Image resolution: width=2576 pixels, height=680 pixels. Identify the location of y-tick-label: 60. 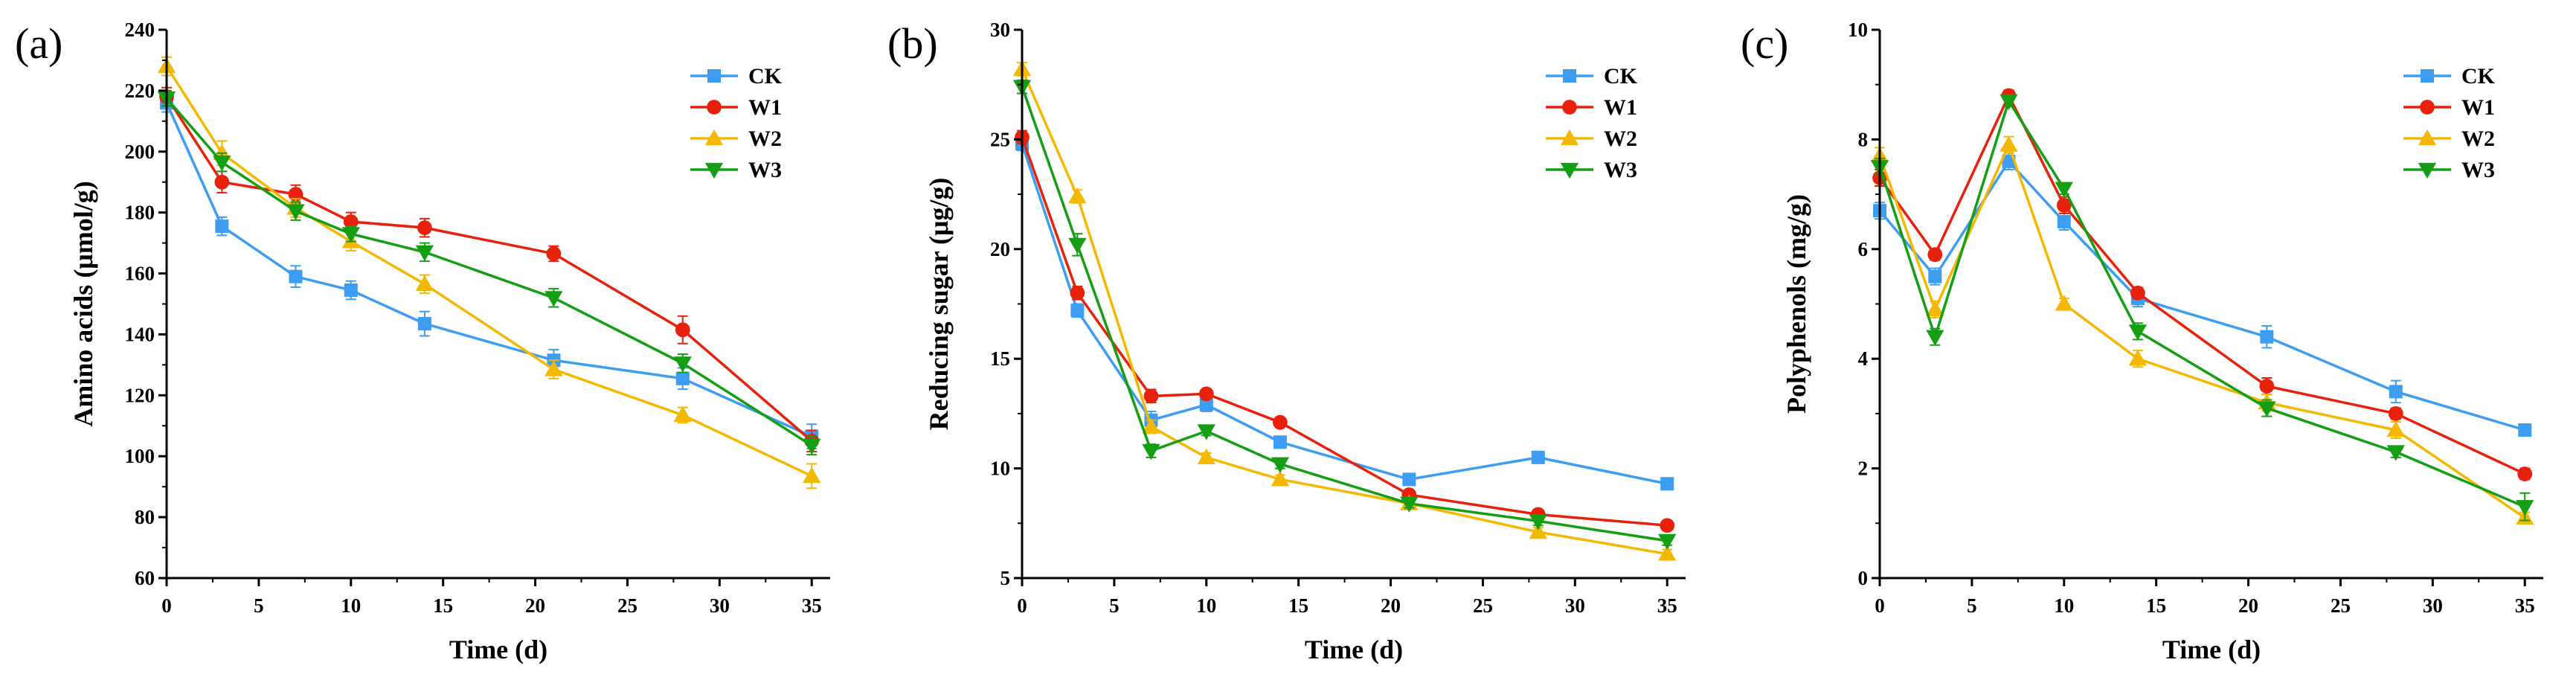
(145, 578).